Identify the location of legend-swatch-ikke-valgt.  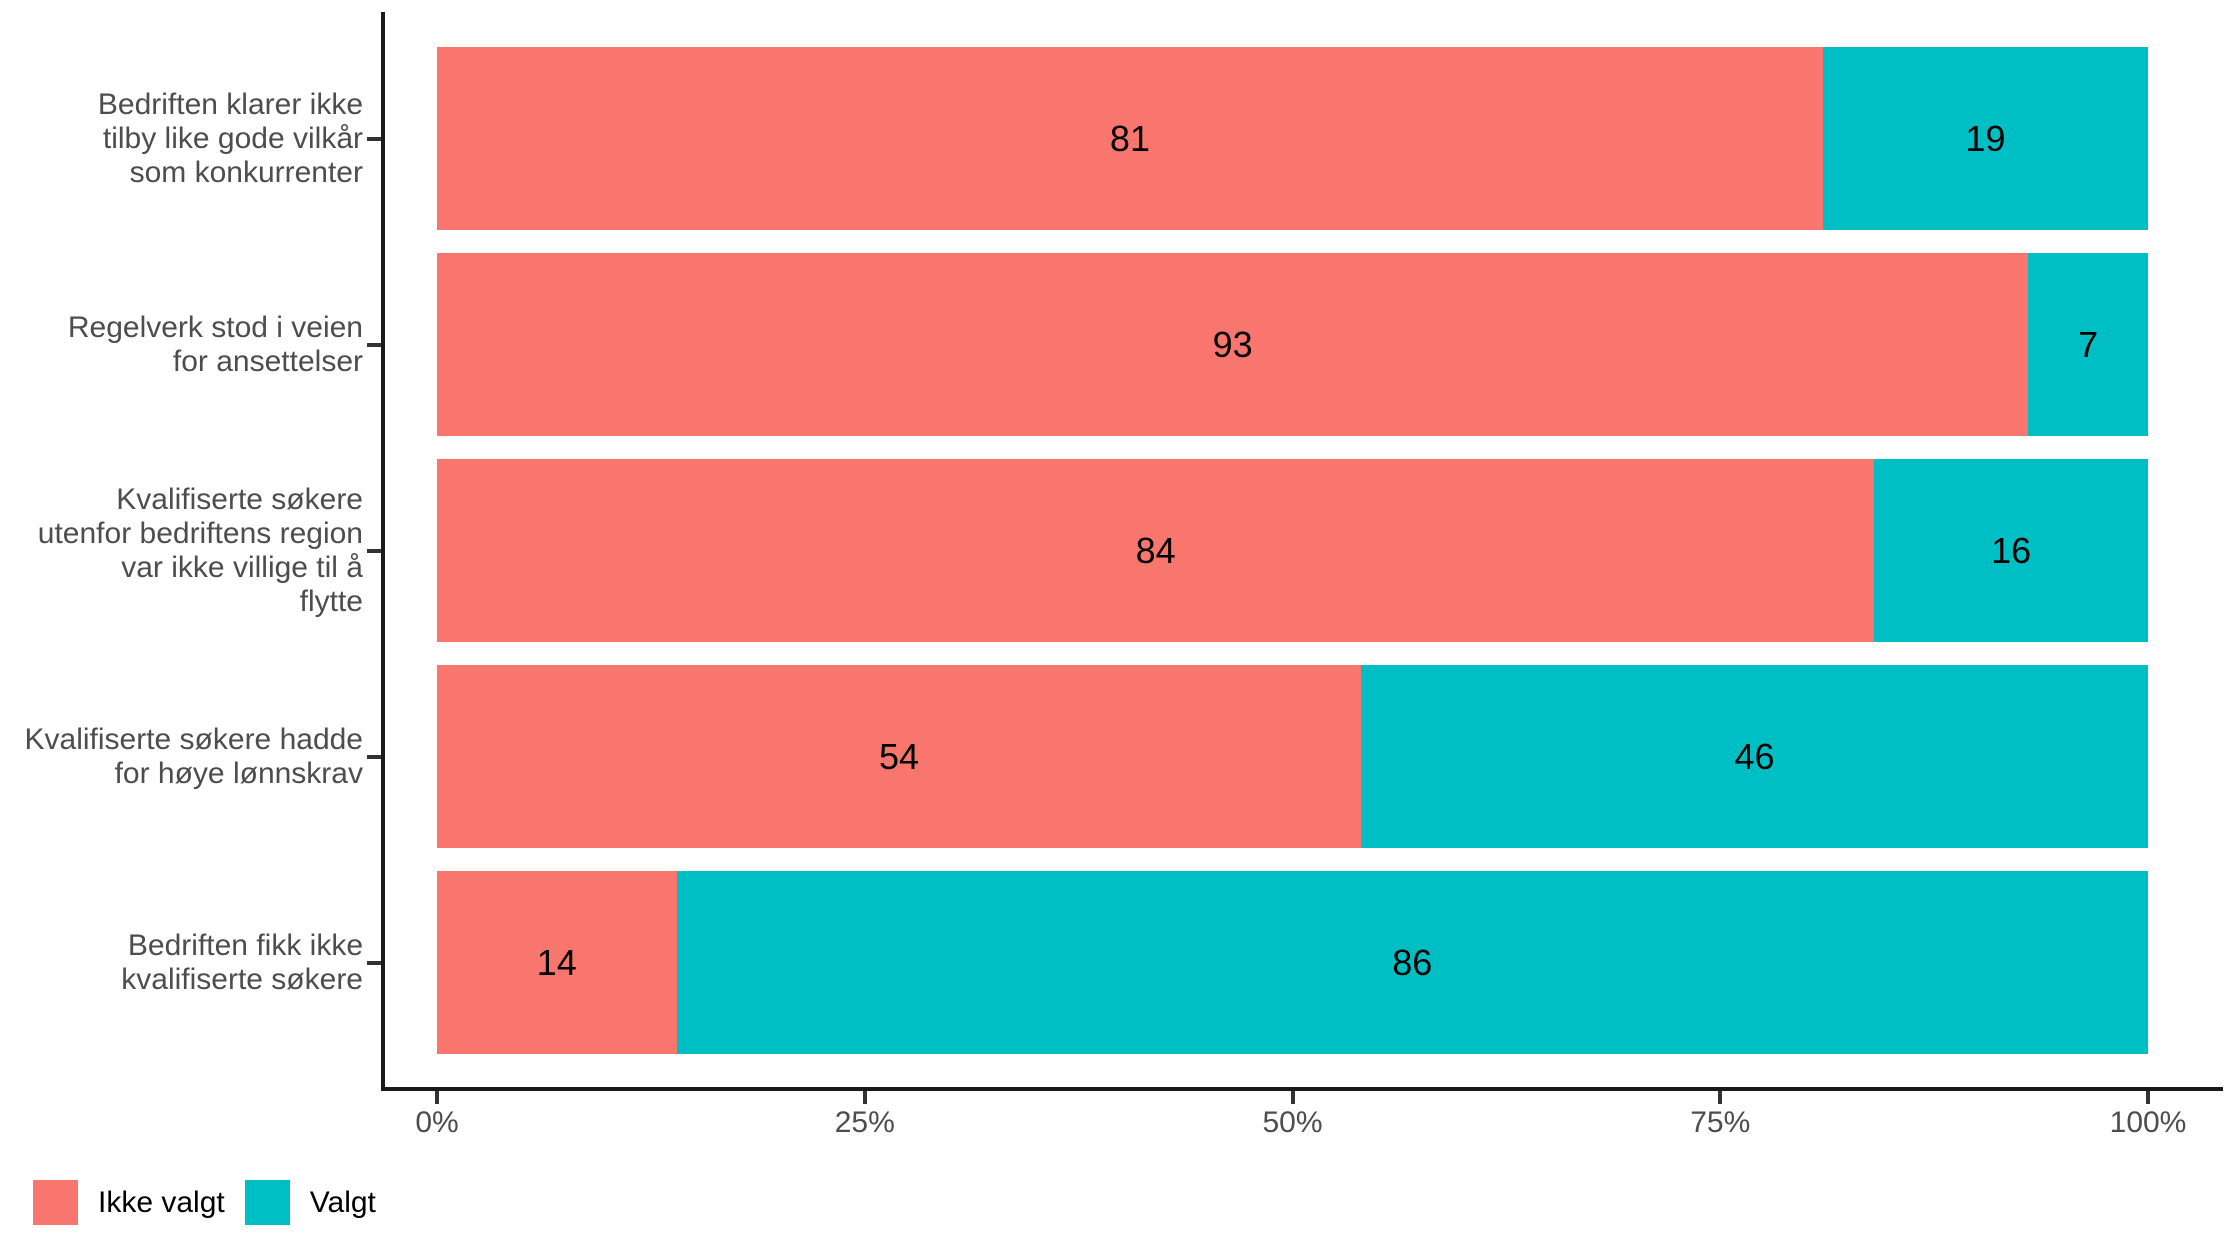
(55, 1202).